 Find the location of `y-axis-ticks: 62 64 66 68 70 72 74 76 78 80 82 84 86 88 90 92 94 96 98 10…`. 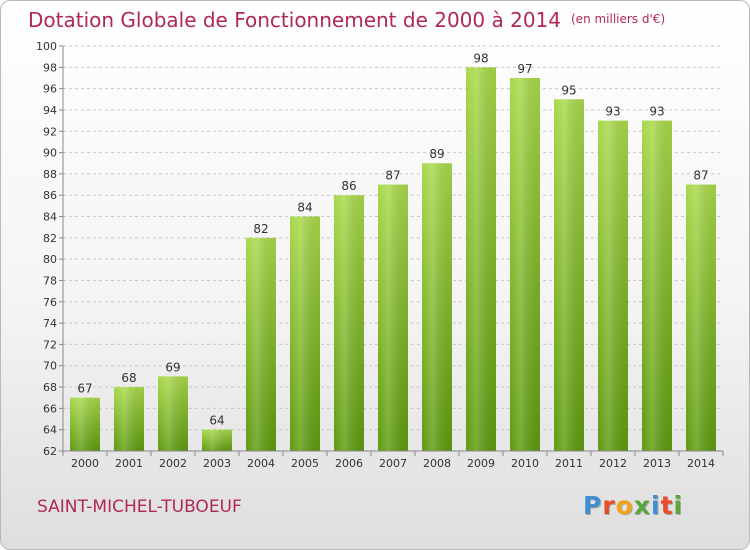

y-axis-ticks: 62 64 66 68 70 72 74 76 78 80 82 84 86 88 90 92 94 96 98 10… is located at coordinates (49, 249).